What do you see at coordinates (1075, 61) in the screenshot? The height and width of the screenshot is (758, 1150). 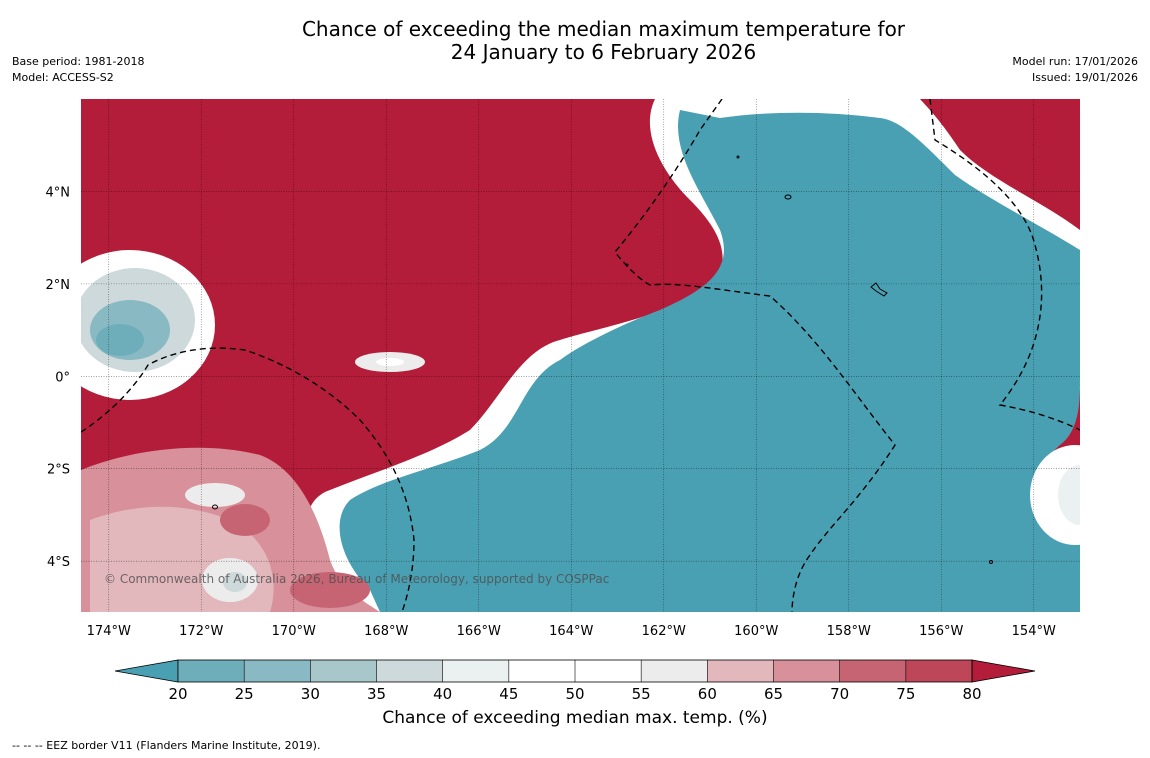 I see `model-run-text: Model run: 17/01/2026` at bounding box center [1075, 61].